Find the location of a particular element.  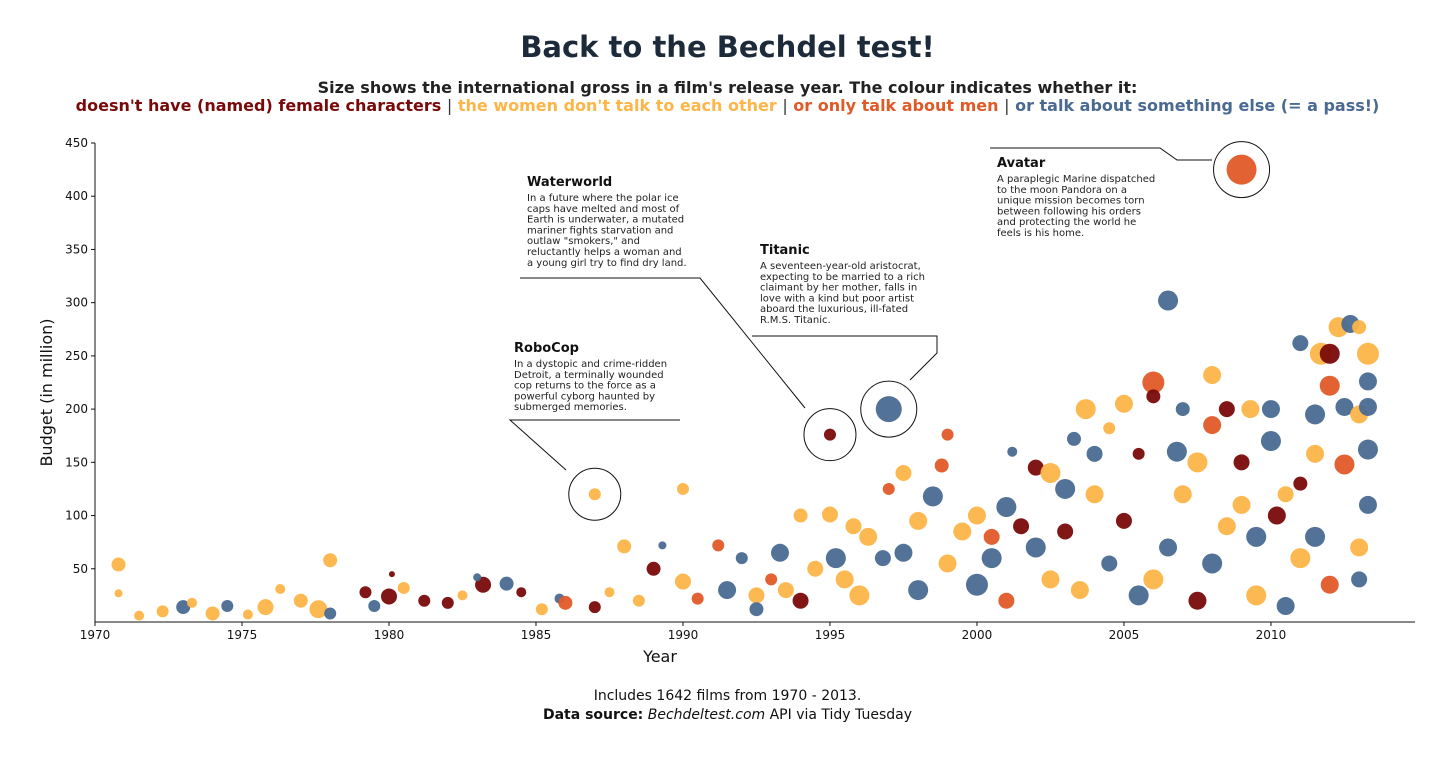

caption: Includes 1642 films from 1970 - 2013. is located at coordinates (727, 696).